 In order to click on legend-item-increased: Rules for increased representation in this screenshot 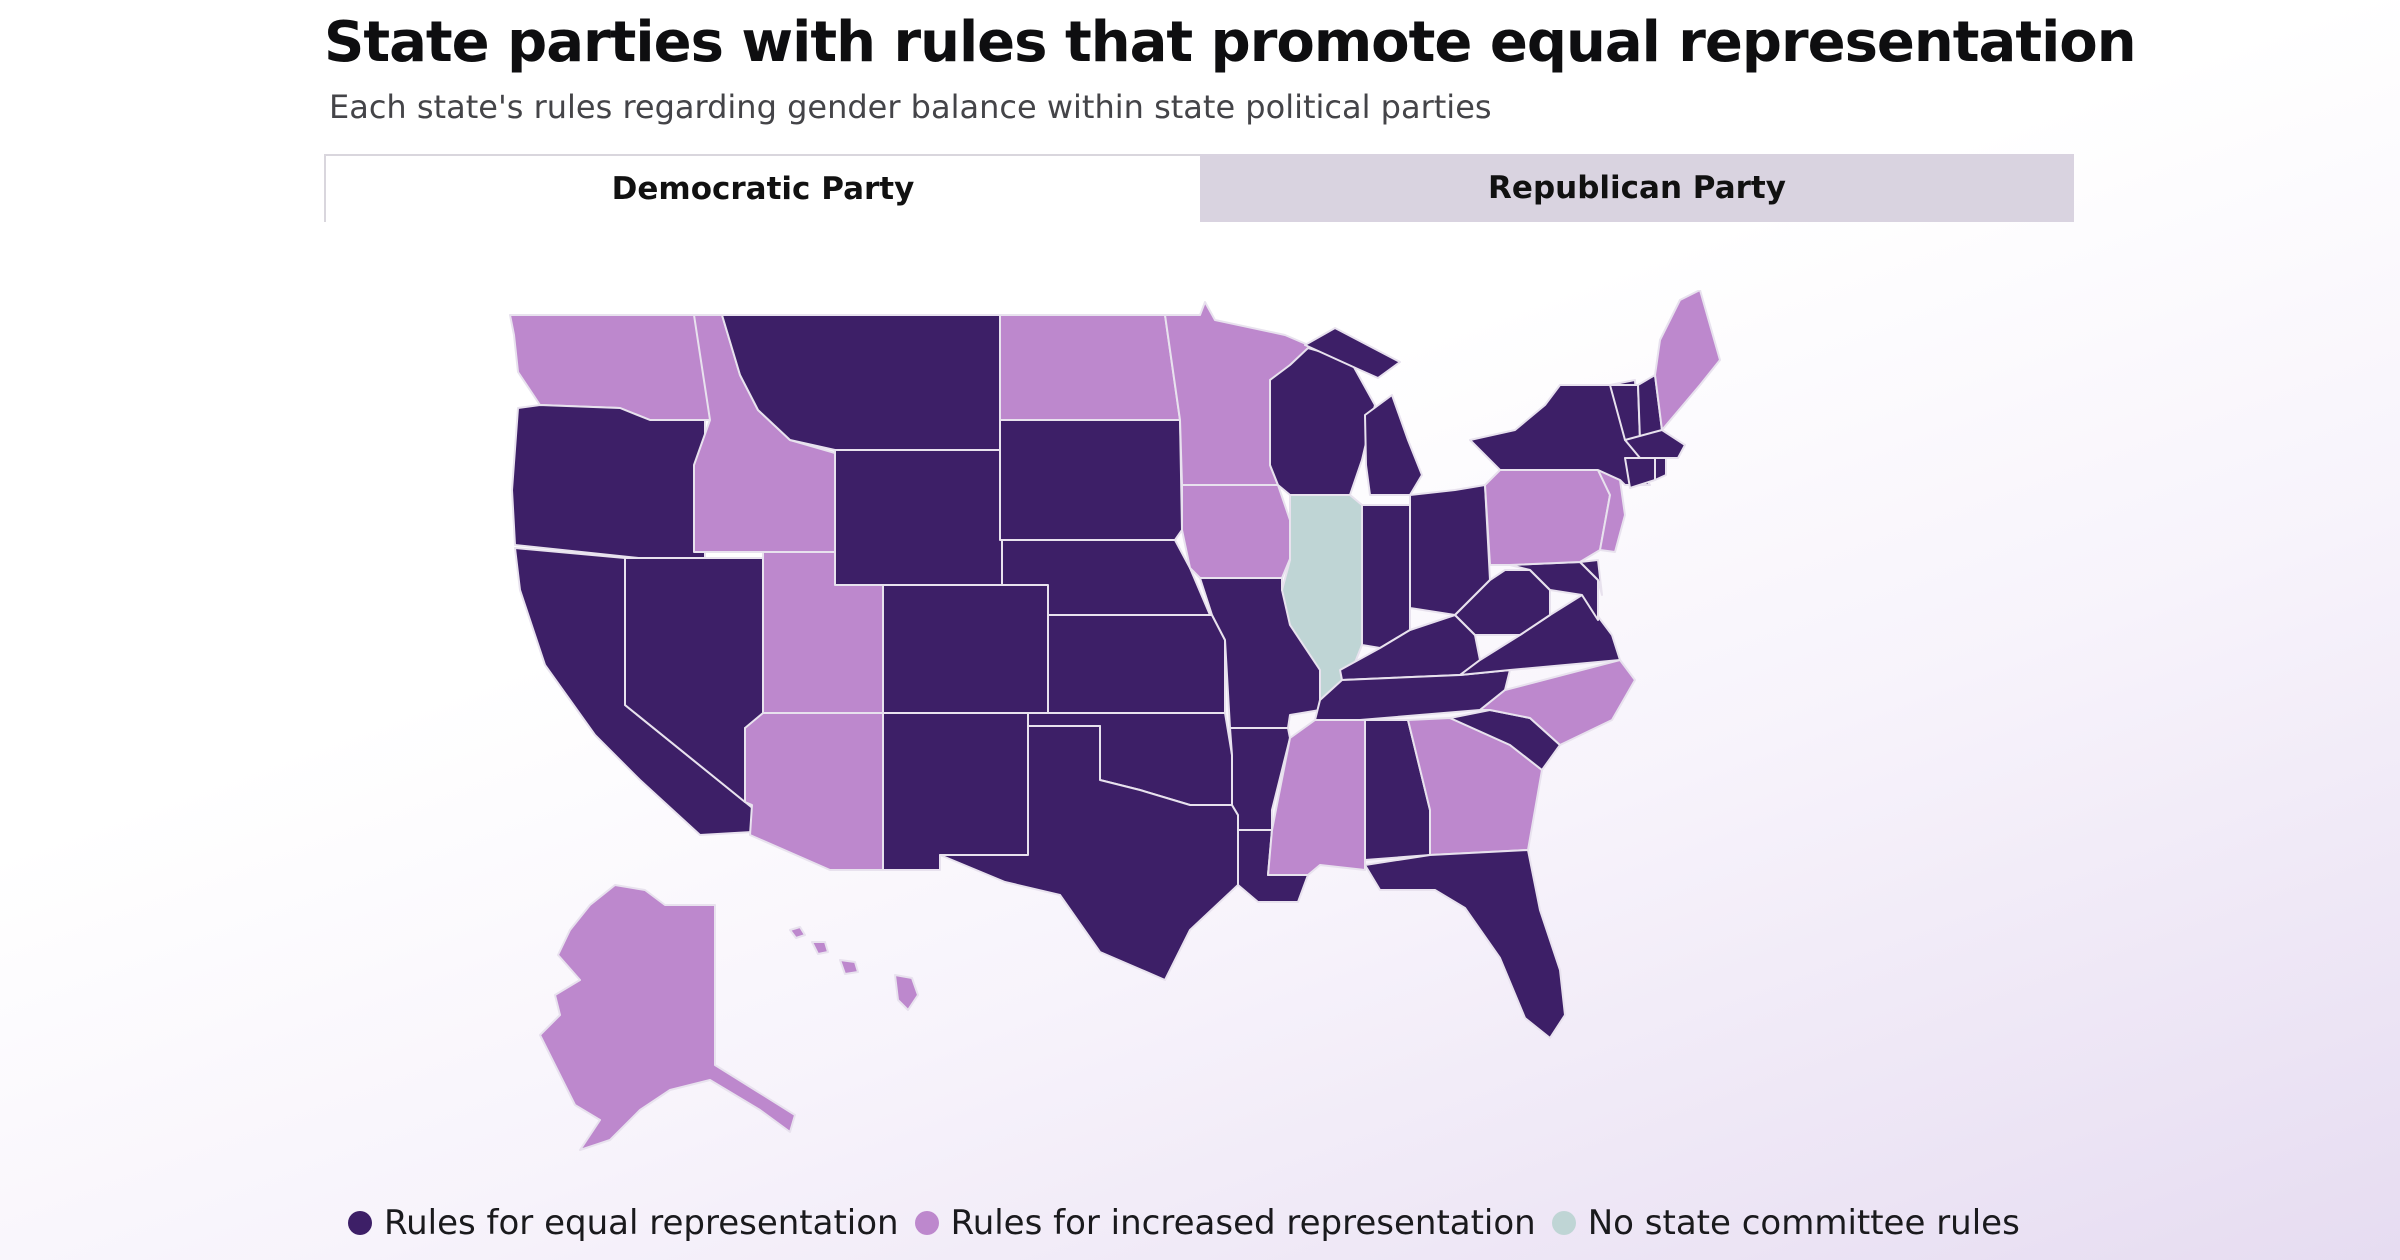, I will do `click(1225, 1223)`.